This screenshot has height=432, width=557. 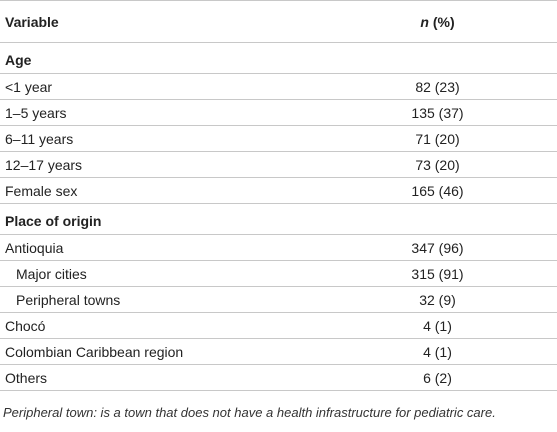 I want to click on table-row: Peripheral towns 32 (9), so click(x=278, y=300).